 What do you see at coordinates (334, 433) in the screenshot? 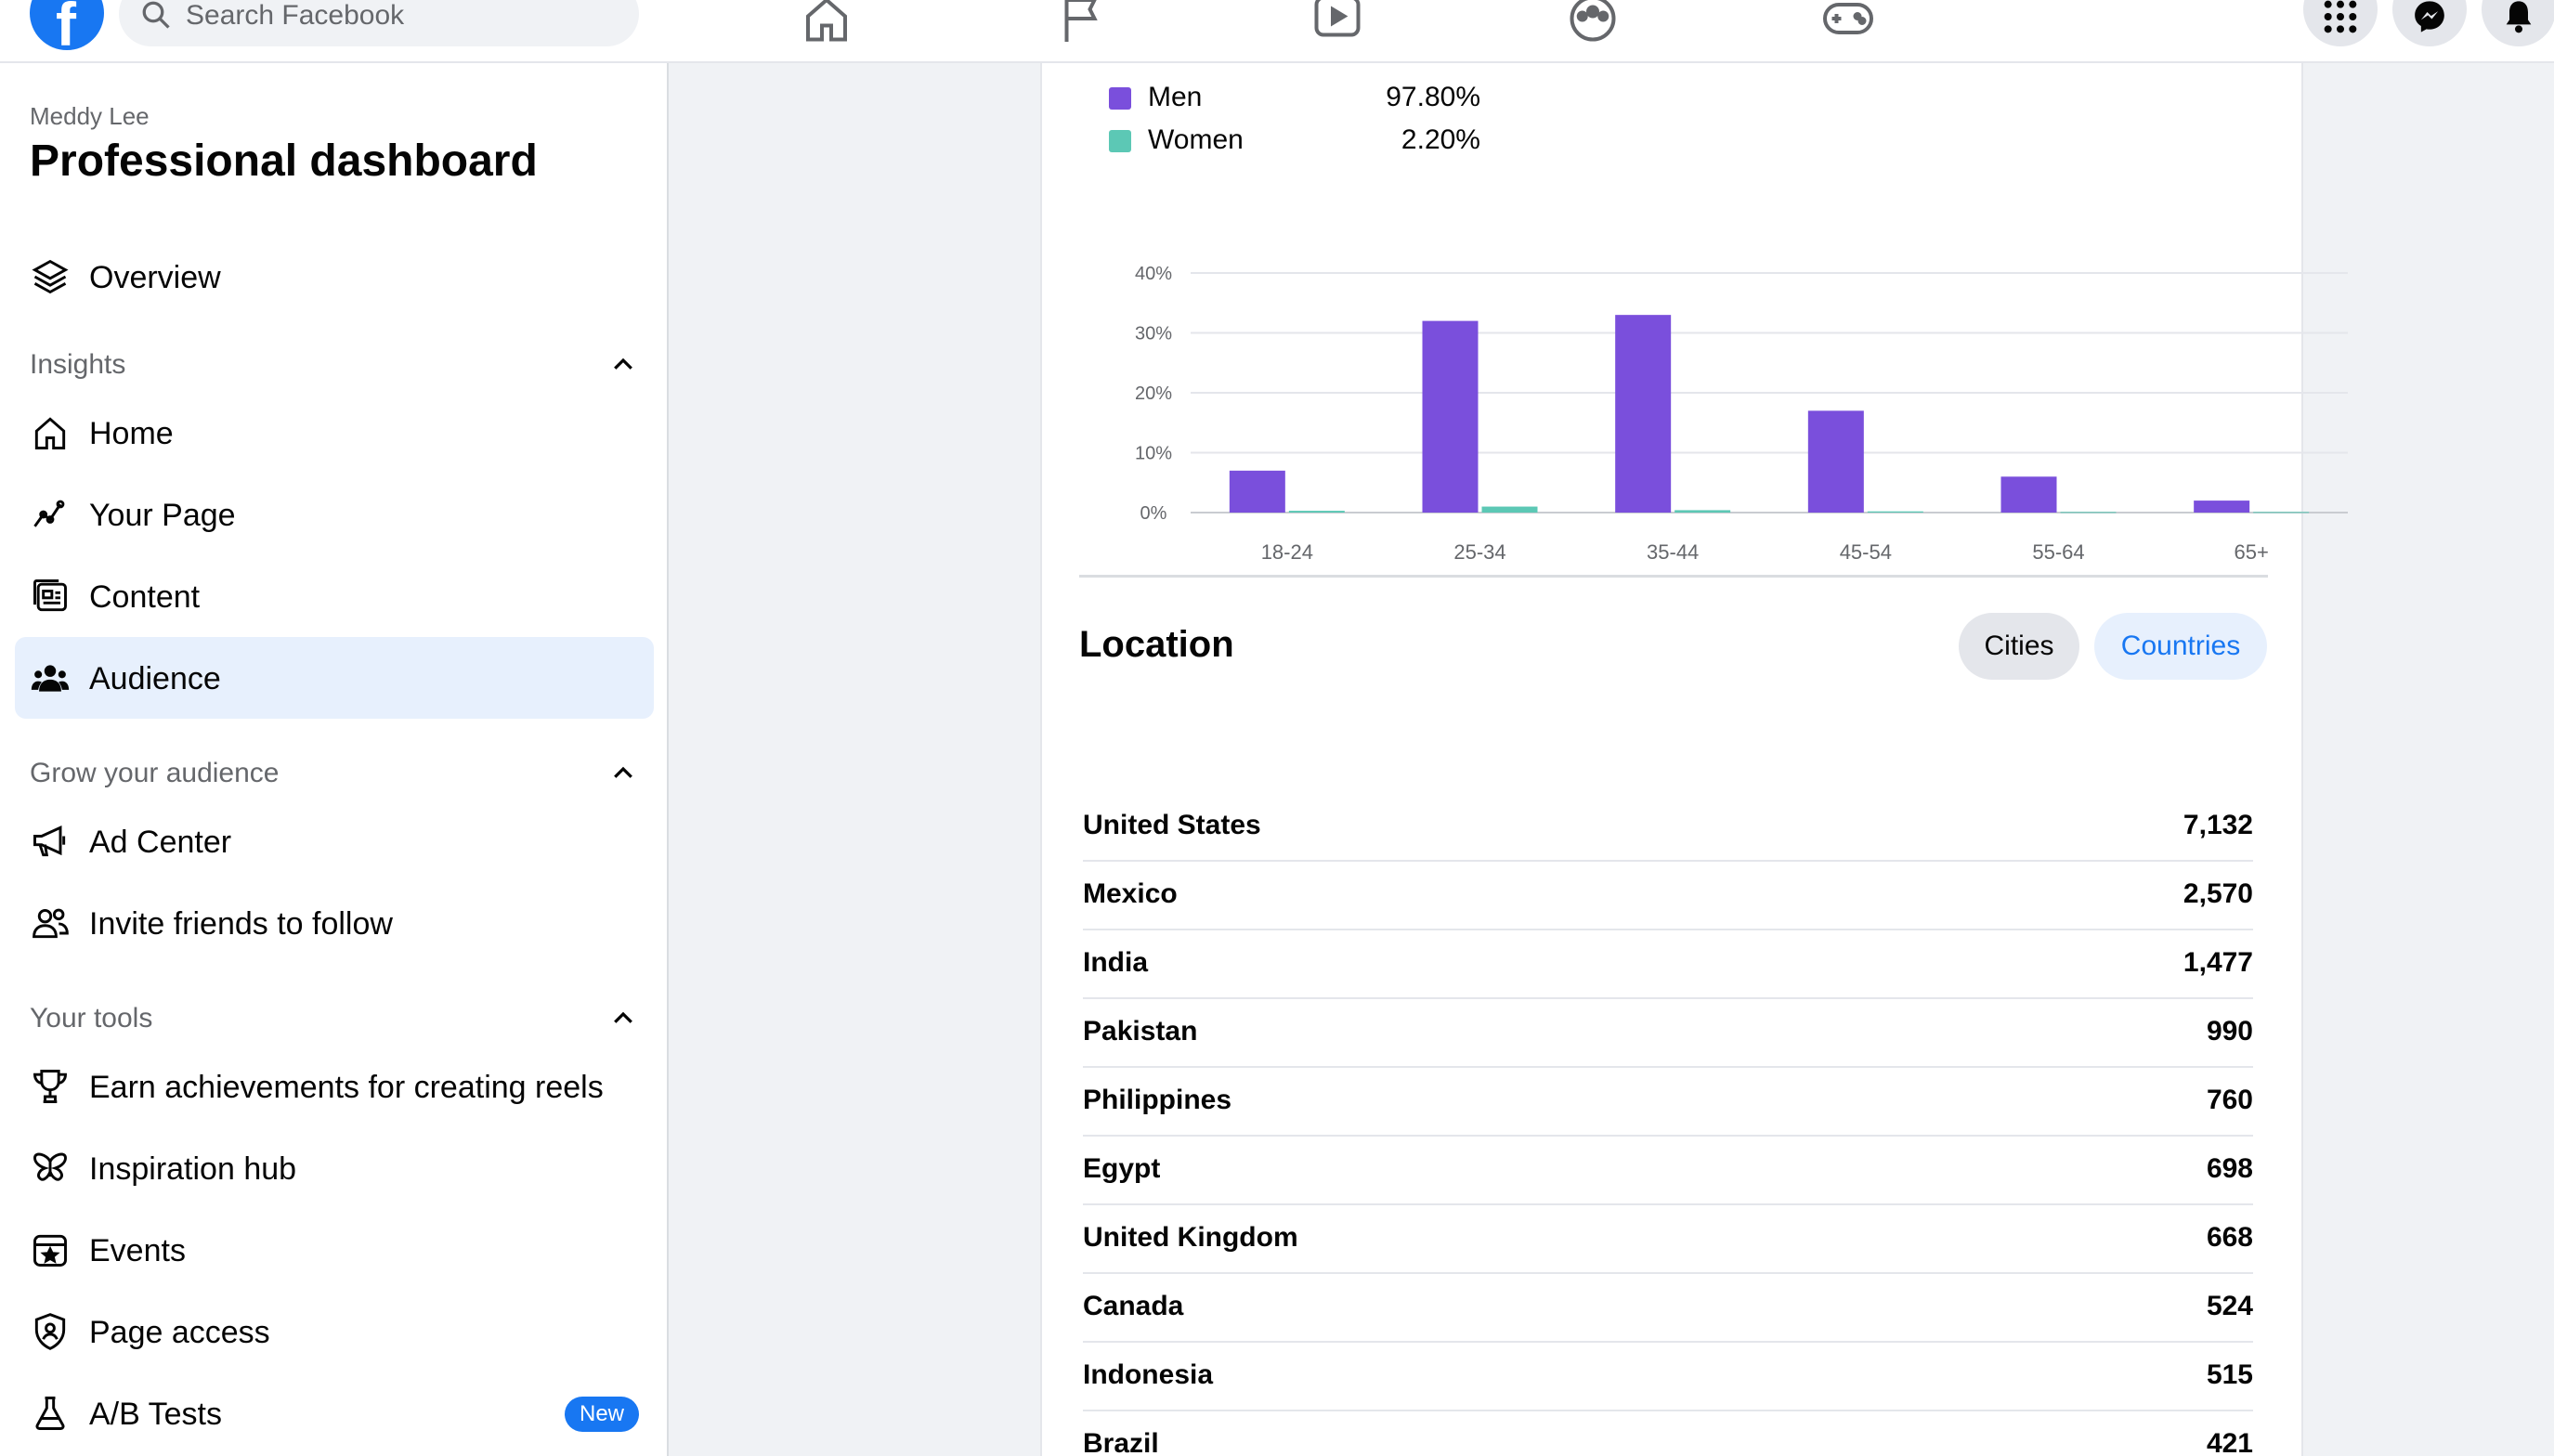
I see `sidebar-item-home: Home` at bounding box center [334, 433].